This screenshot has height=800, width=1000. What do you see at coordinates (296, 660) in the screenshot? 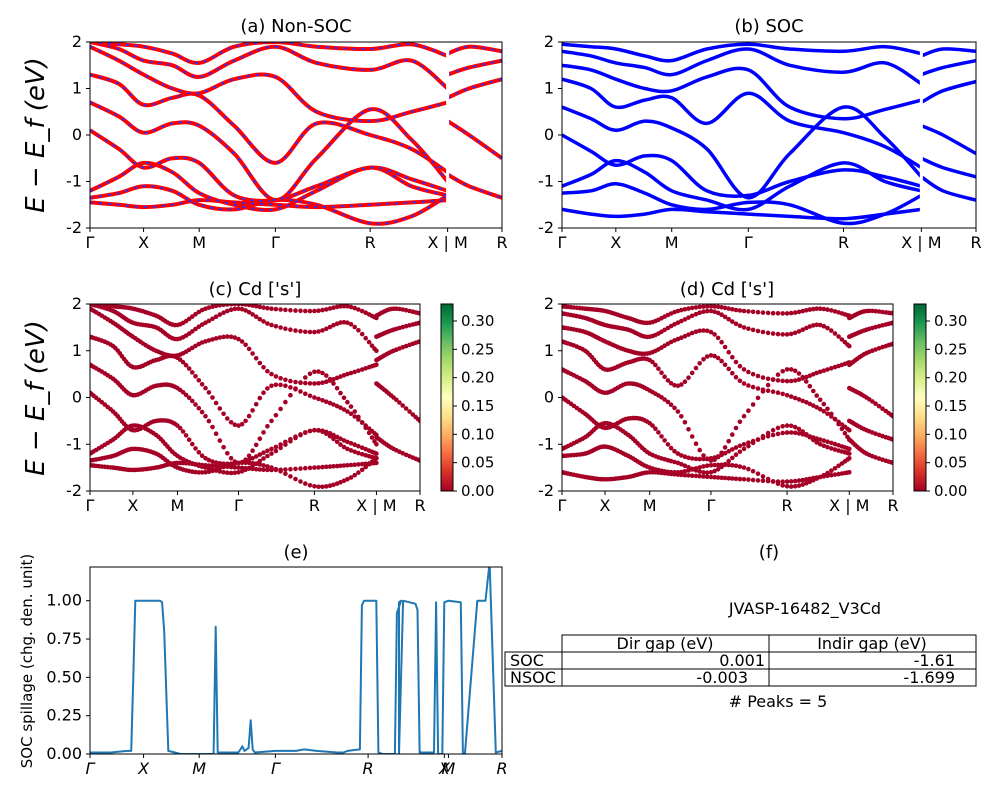
I see `axes-frame-e` at bounding box center [296, 660].